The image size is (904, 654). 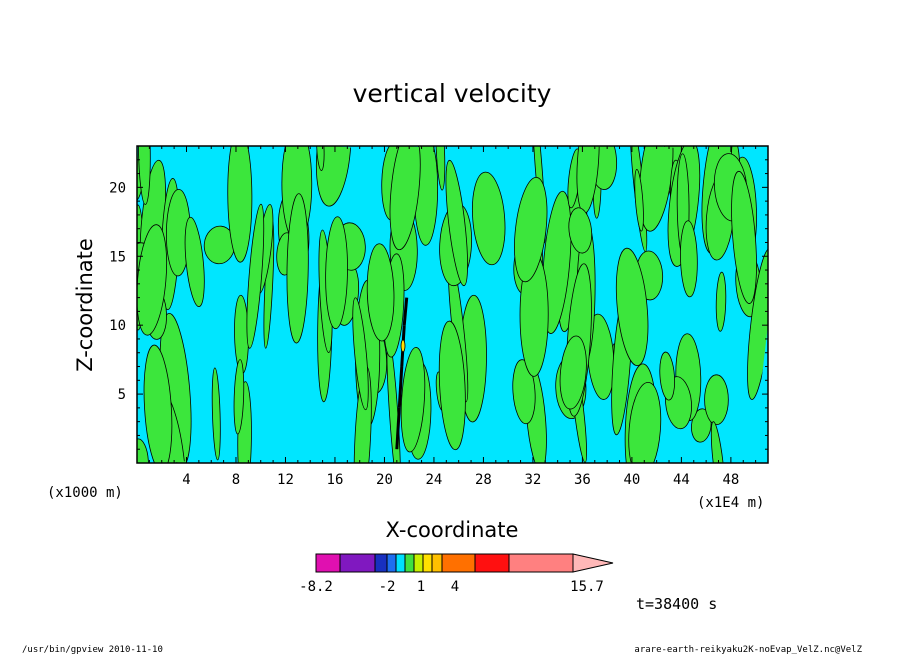 I want to click on y-tick-label: 5, so click(x=122, y=395).